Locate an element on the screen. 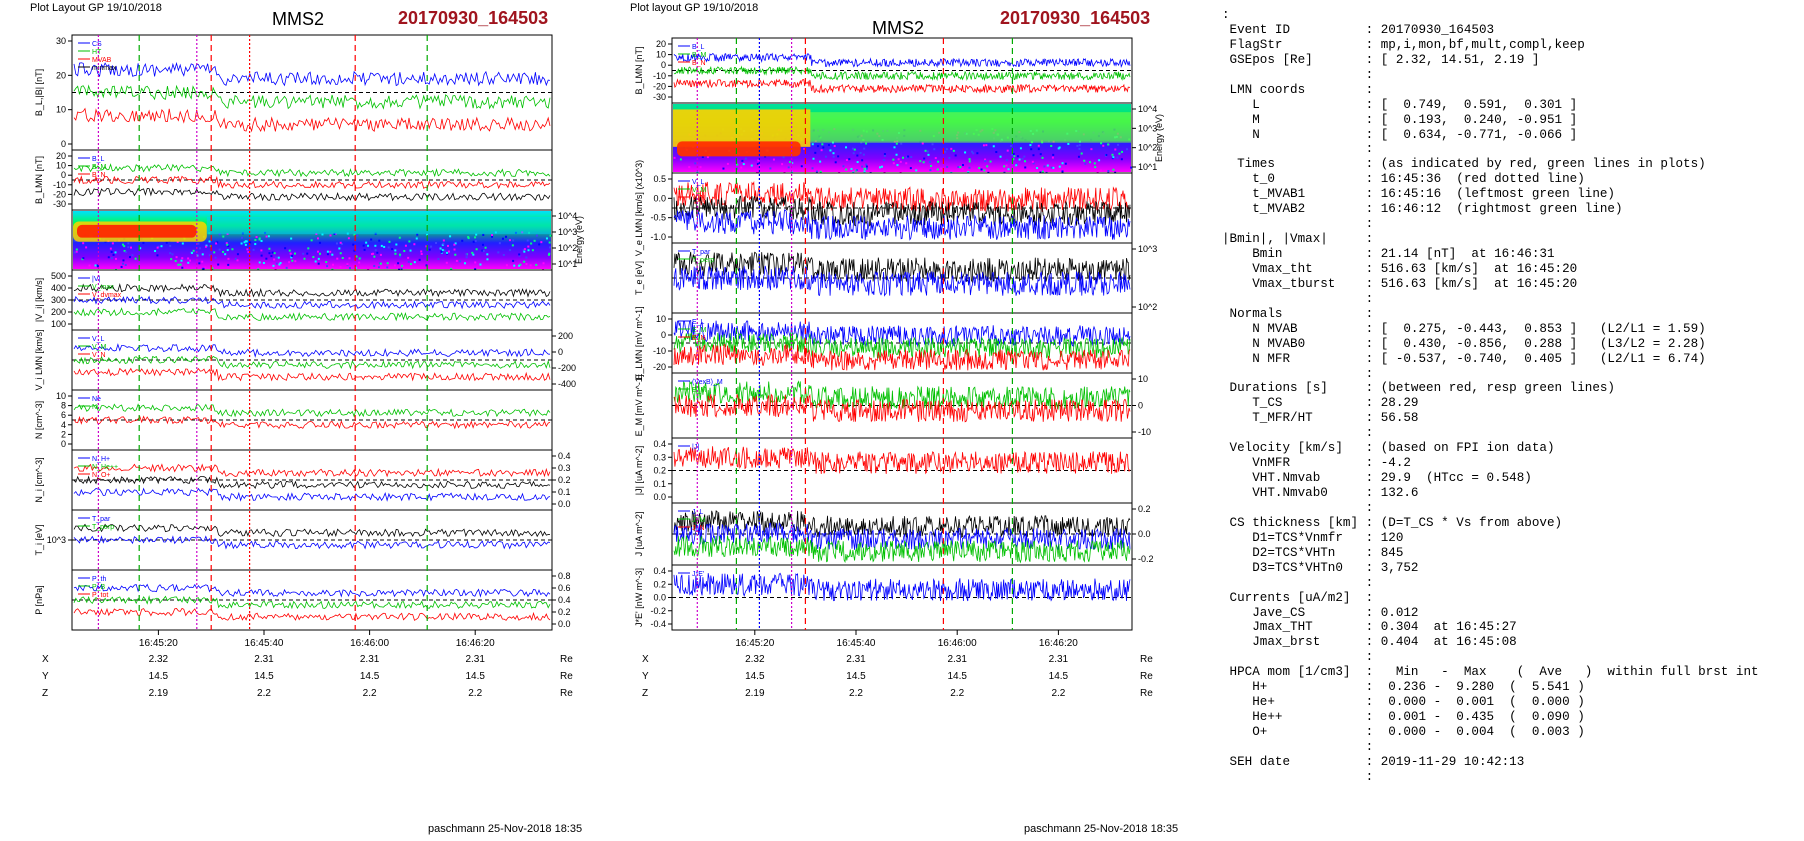 This screenshot has width=1804, height=841. y-tick-label: 10^3 is located at coordinates (1147, 249).